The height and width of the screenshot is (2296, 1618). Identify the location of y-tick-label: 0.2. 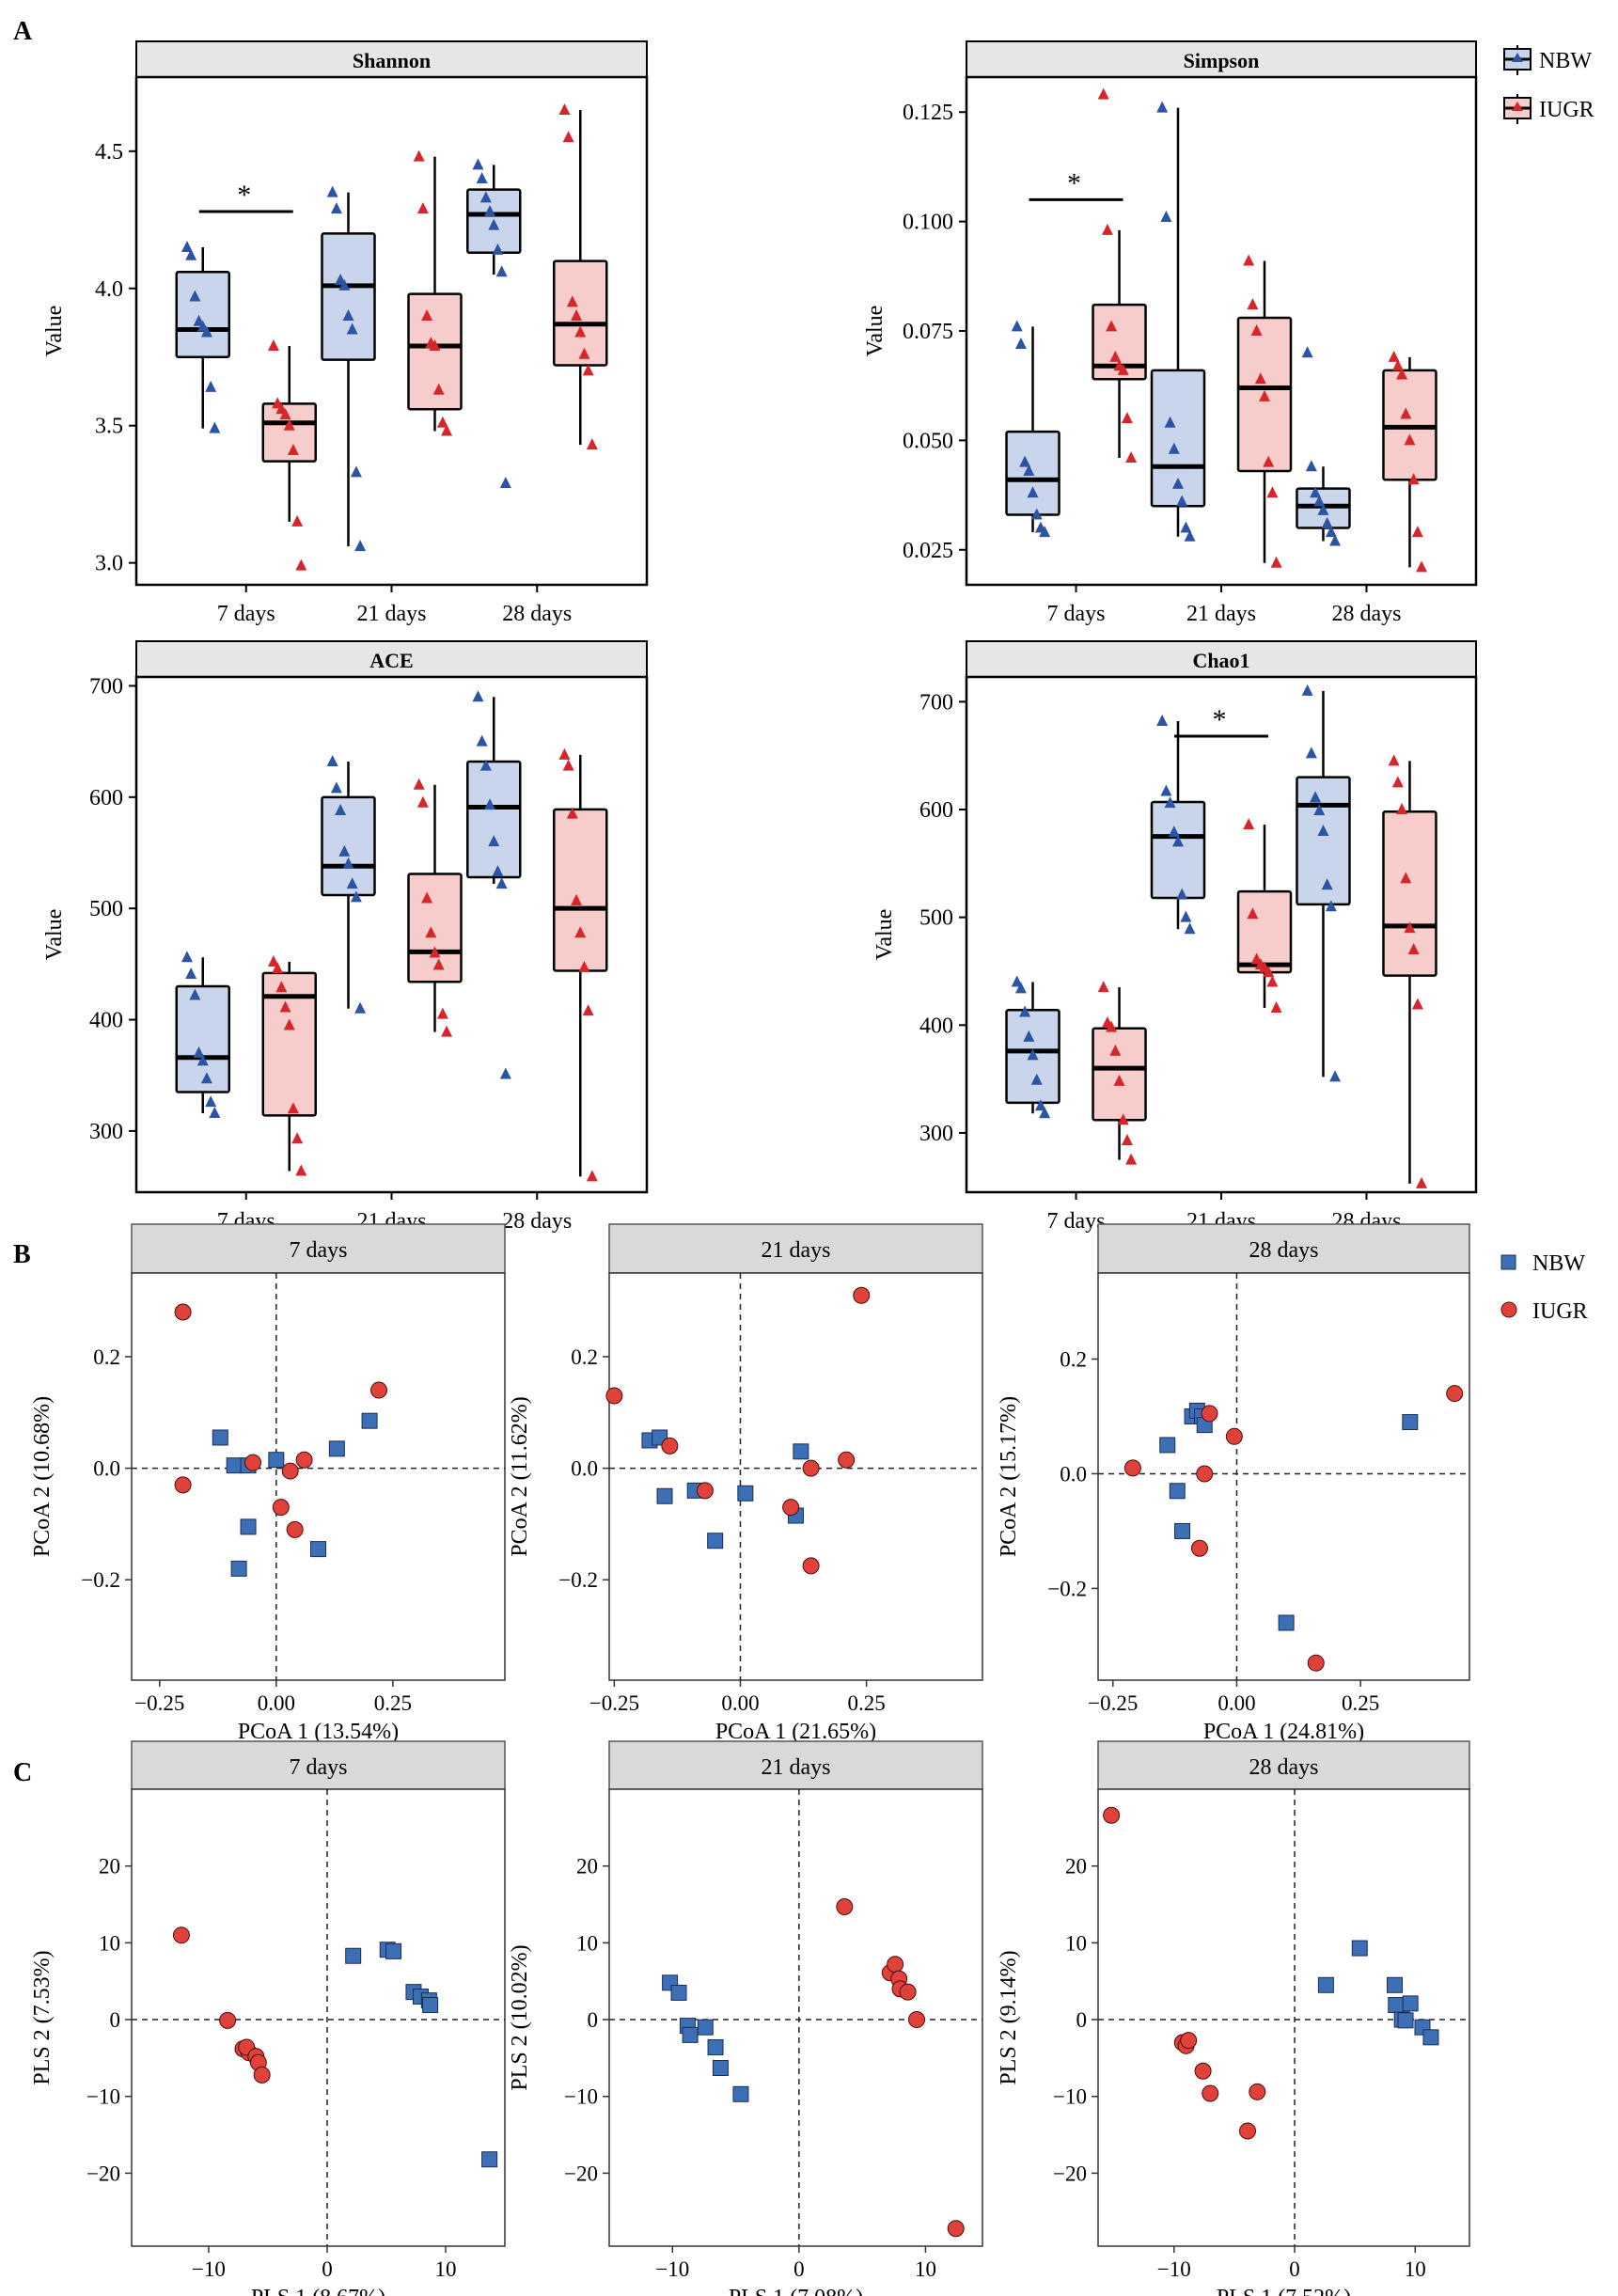
(1073, 1359).